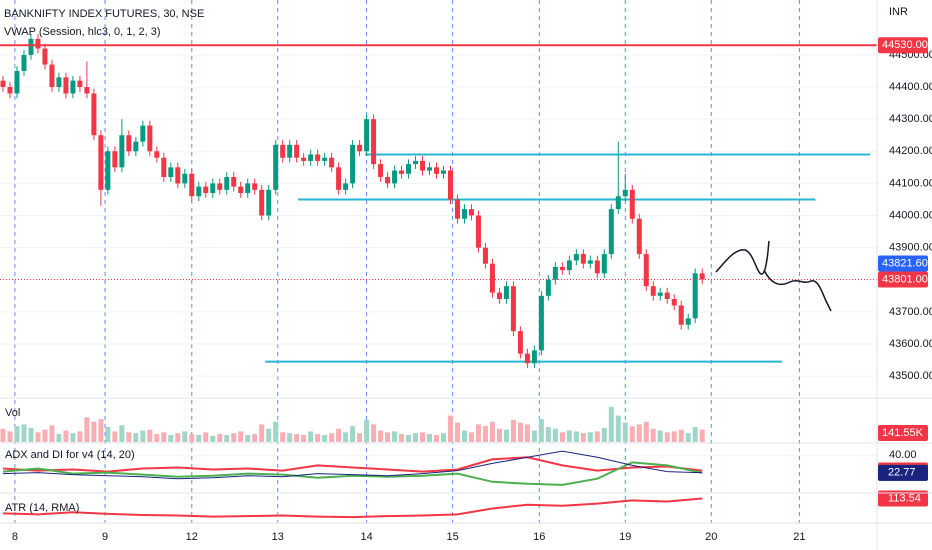 Image resolution: width=932 pixels, height=550 pixels. Describe the element at coordinates (192, 537) in the screenshot. I see `x-tick-label: 12` at that location.